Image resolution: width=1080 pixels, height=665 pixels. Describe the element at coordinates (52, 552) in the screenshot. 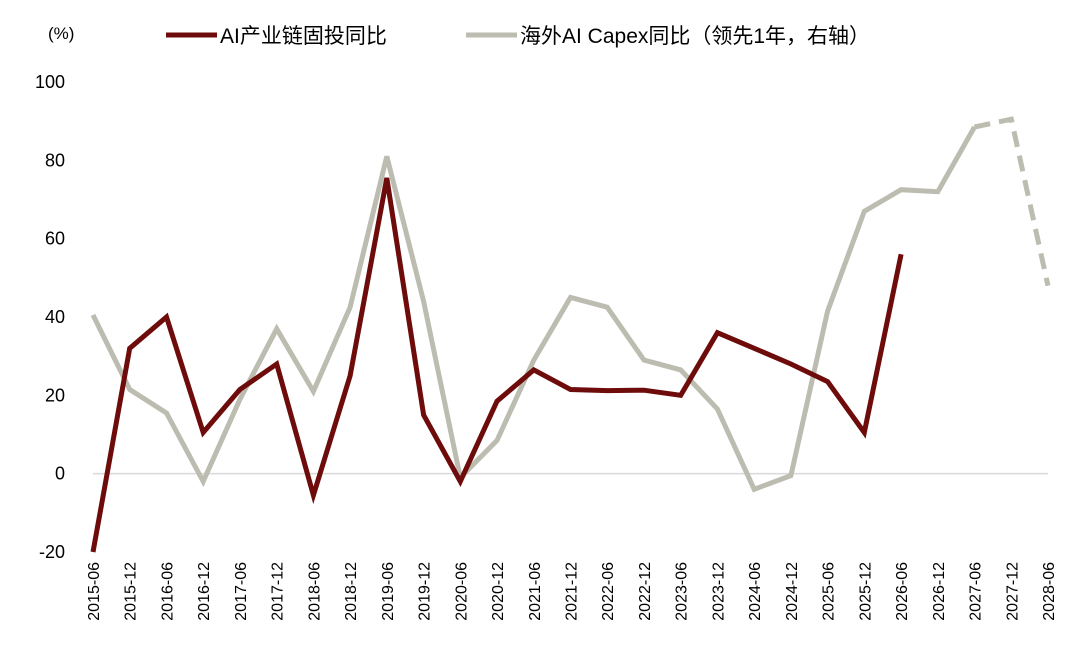

I see `y-tick-label: -20` at that location.